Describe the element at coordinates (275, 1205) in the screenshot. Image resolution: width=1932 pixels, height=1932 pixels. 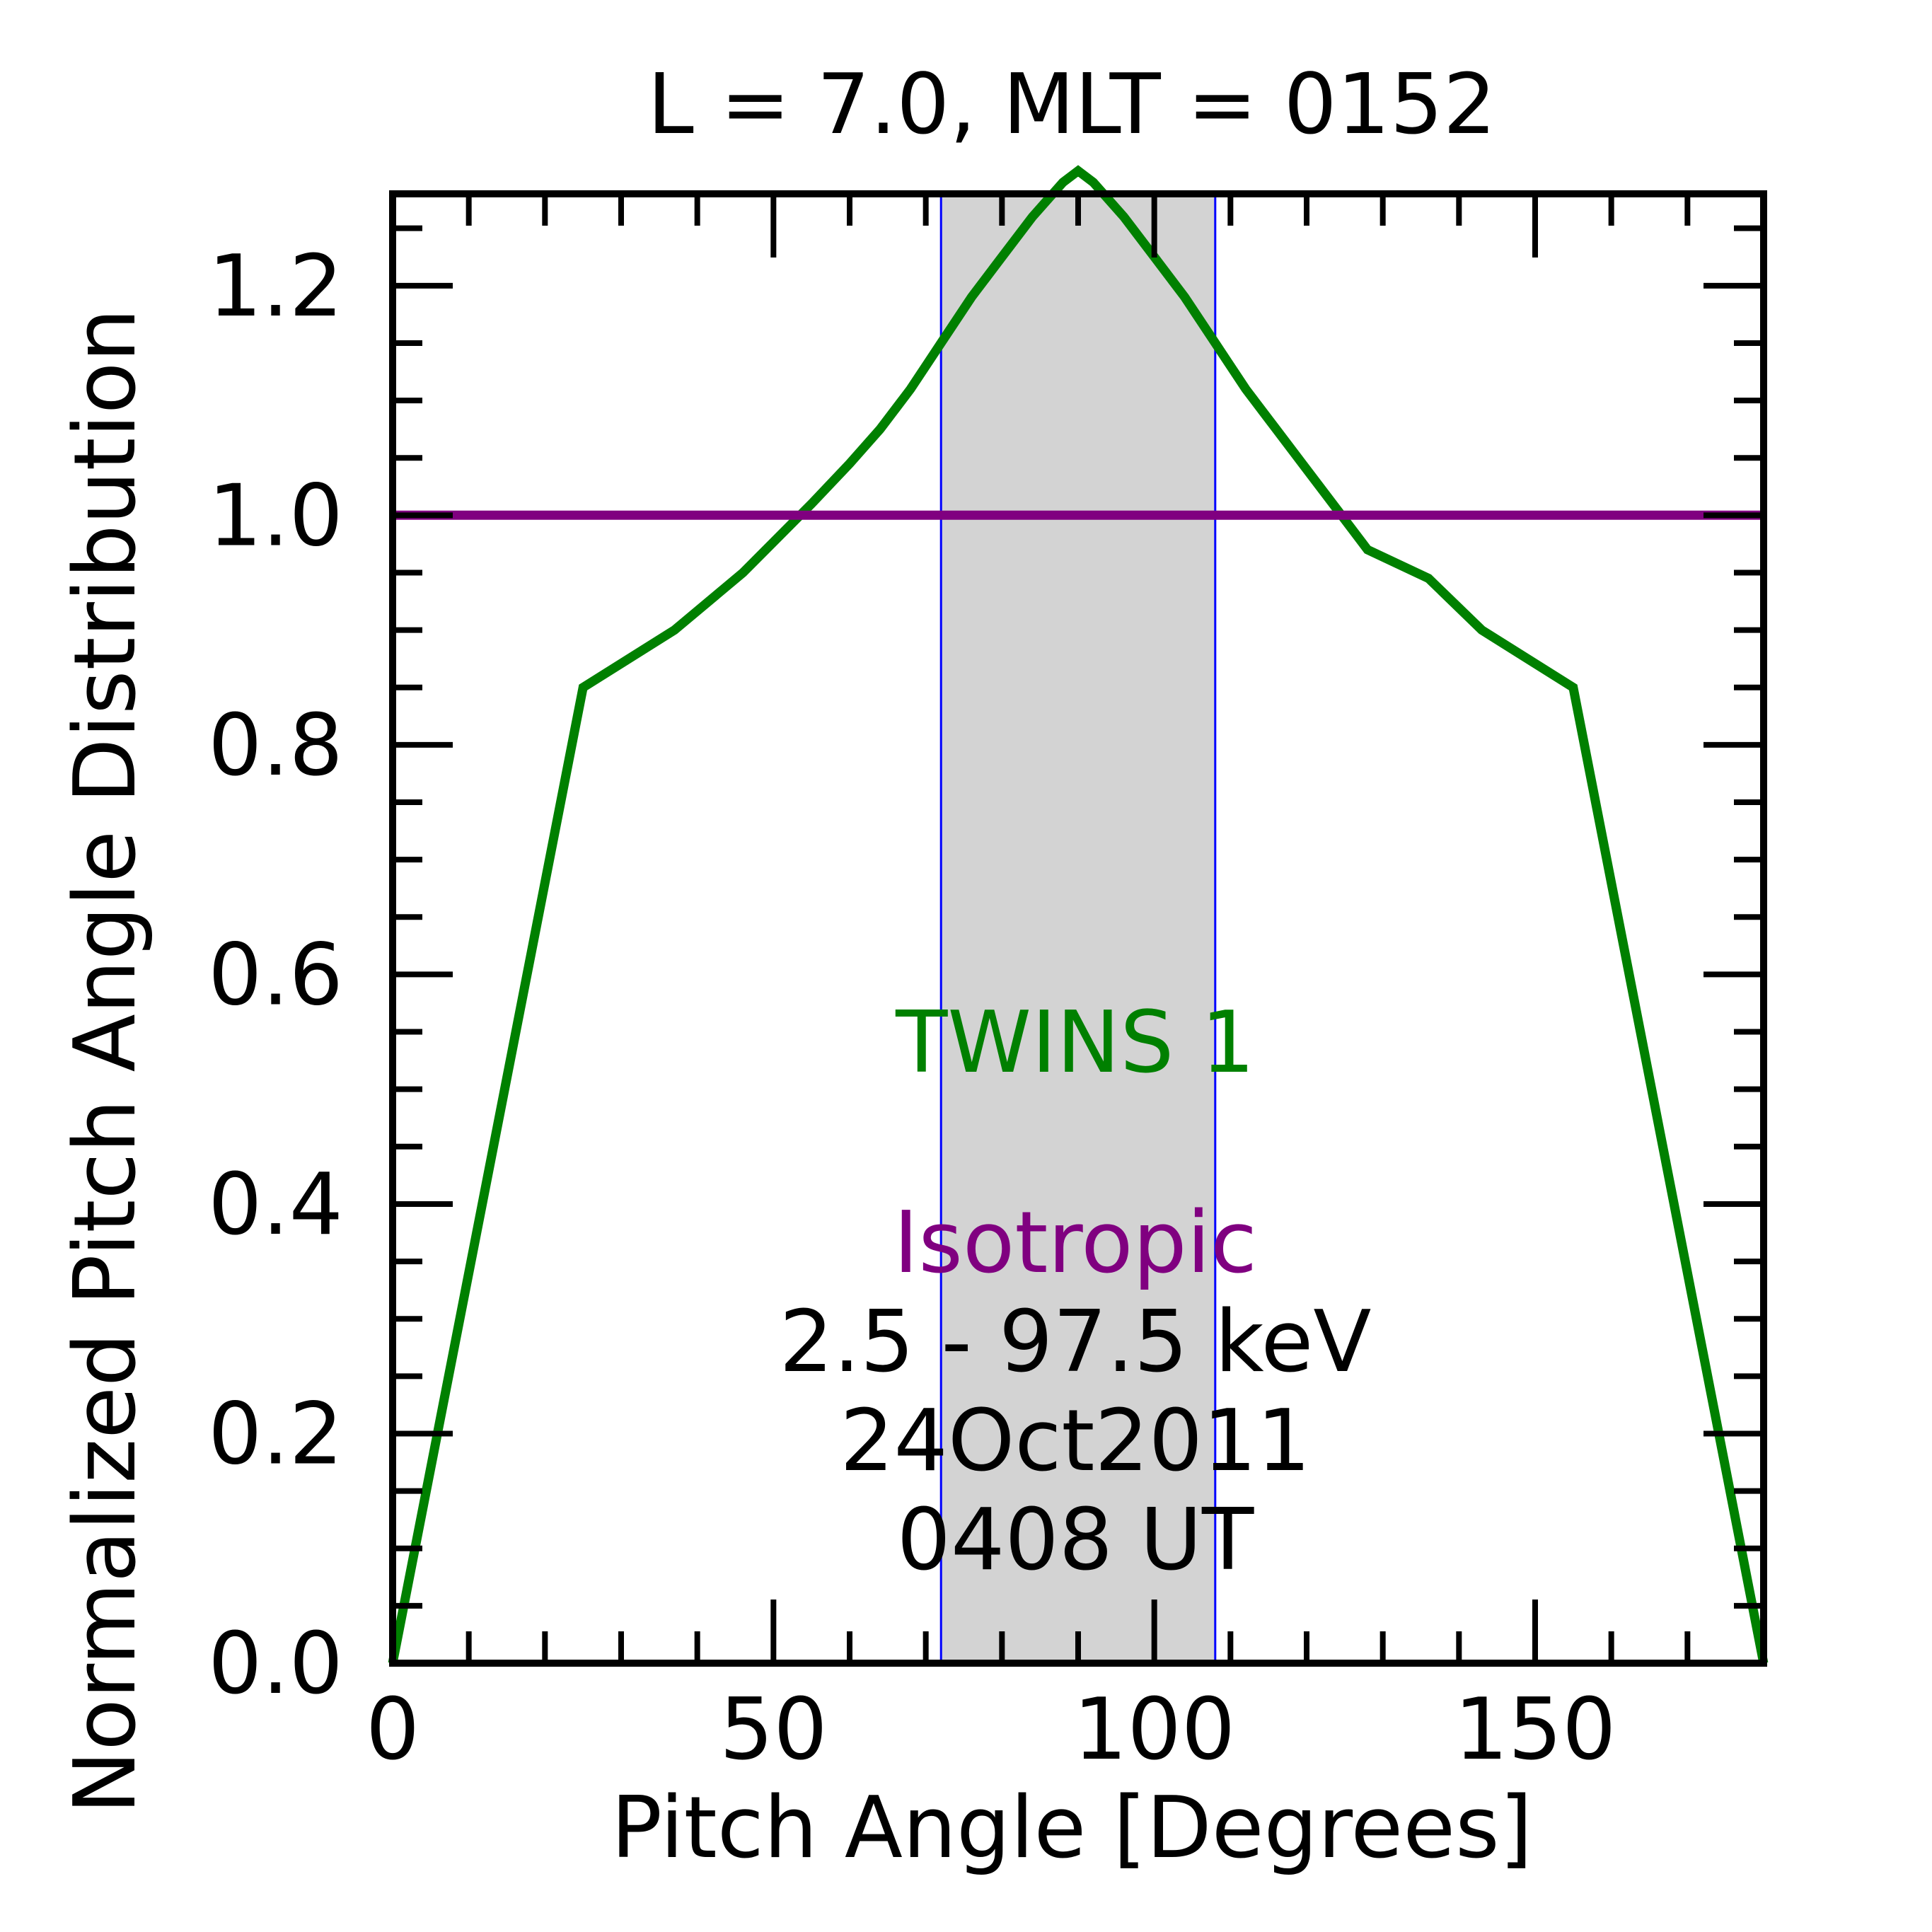
I see `y-tick-label: 0.4` at that location.